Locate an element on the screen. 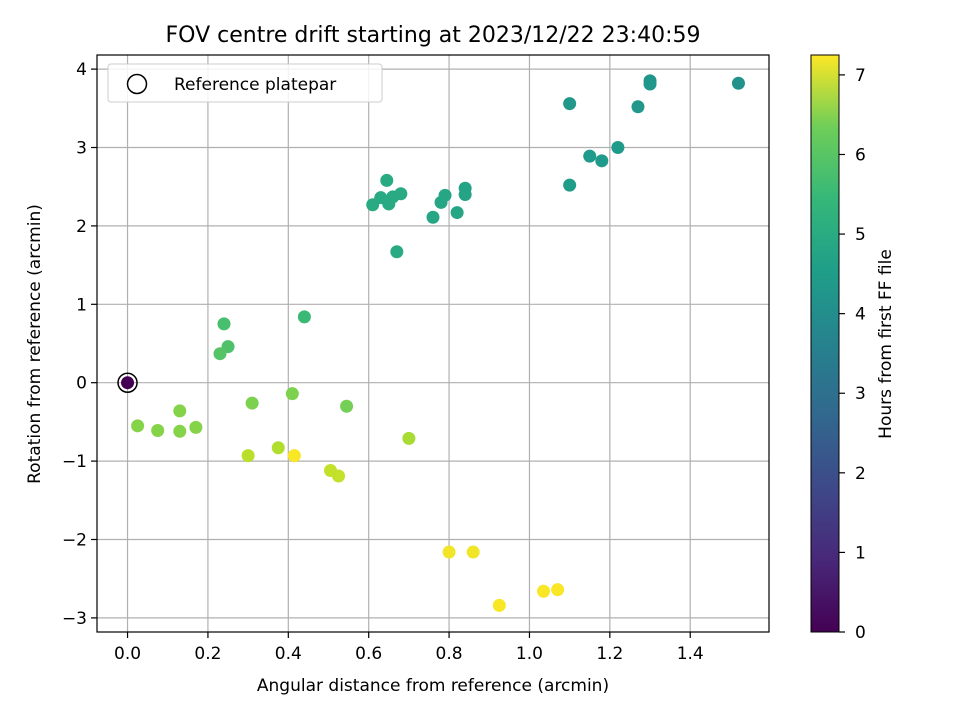  colorbar is located at coordinates (825, 343).